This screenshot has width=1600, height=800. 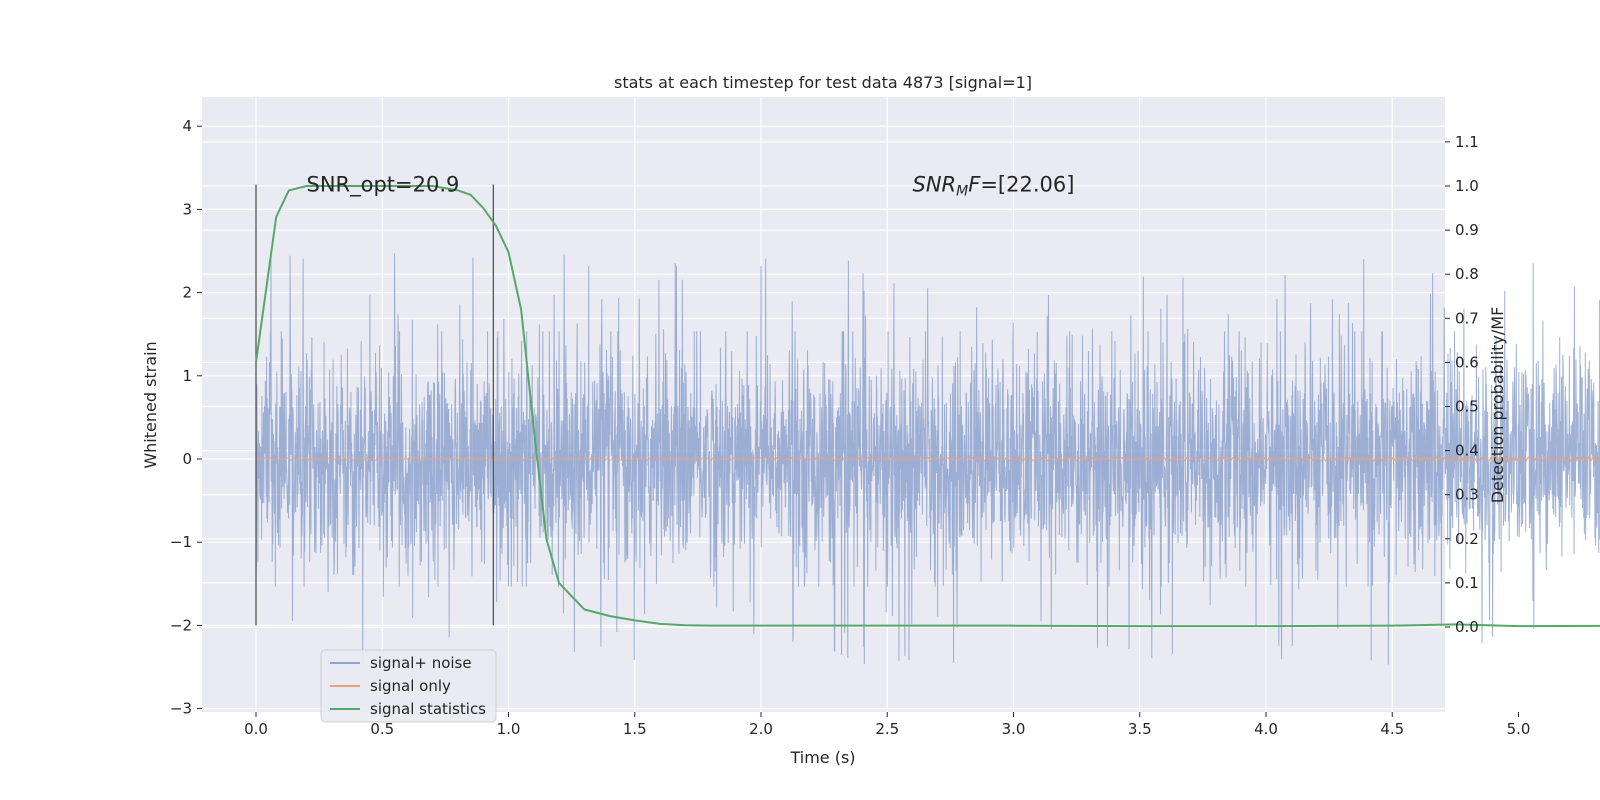 I want to click on legend-label-signal-plus-noise: signal+ noise, so click(x=421, y=663).